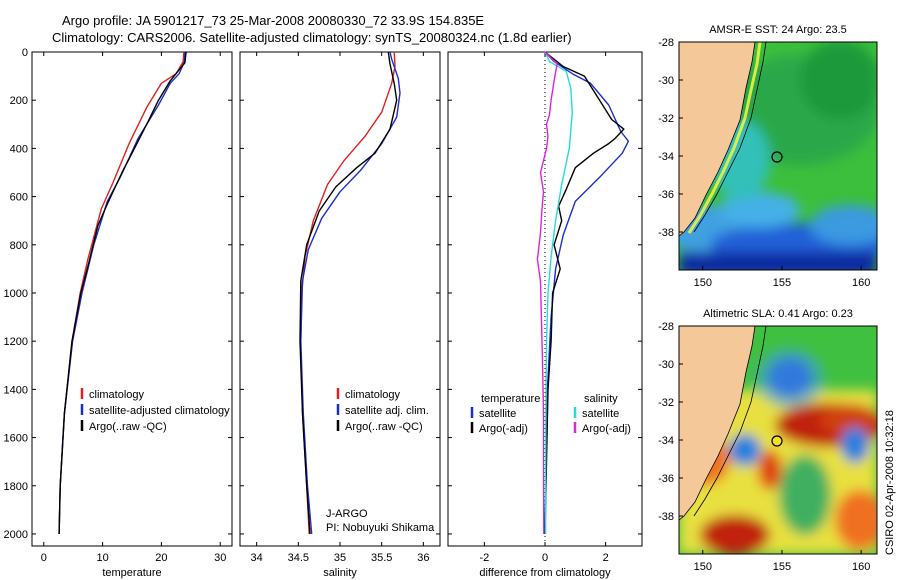  I want to click on salinity-annotation: J-ARGO, so click(347, 514).